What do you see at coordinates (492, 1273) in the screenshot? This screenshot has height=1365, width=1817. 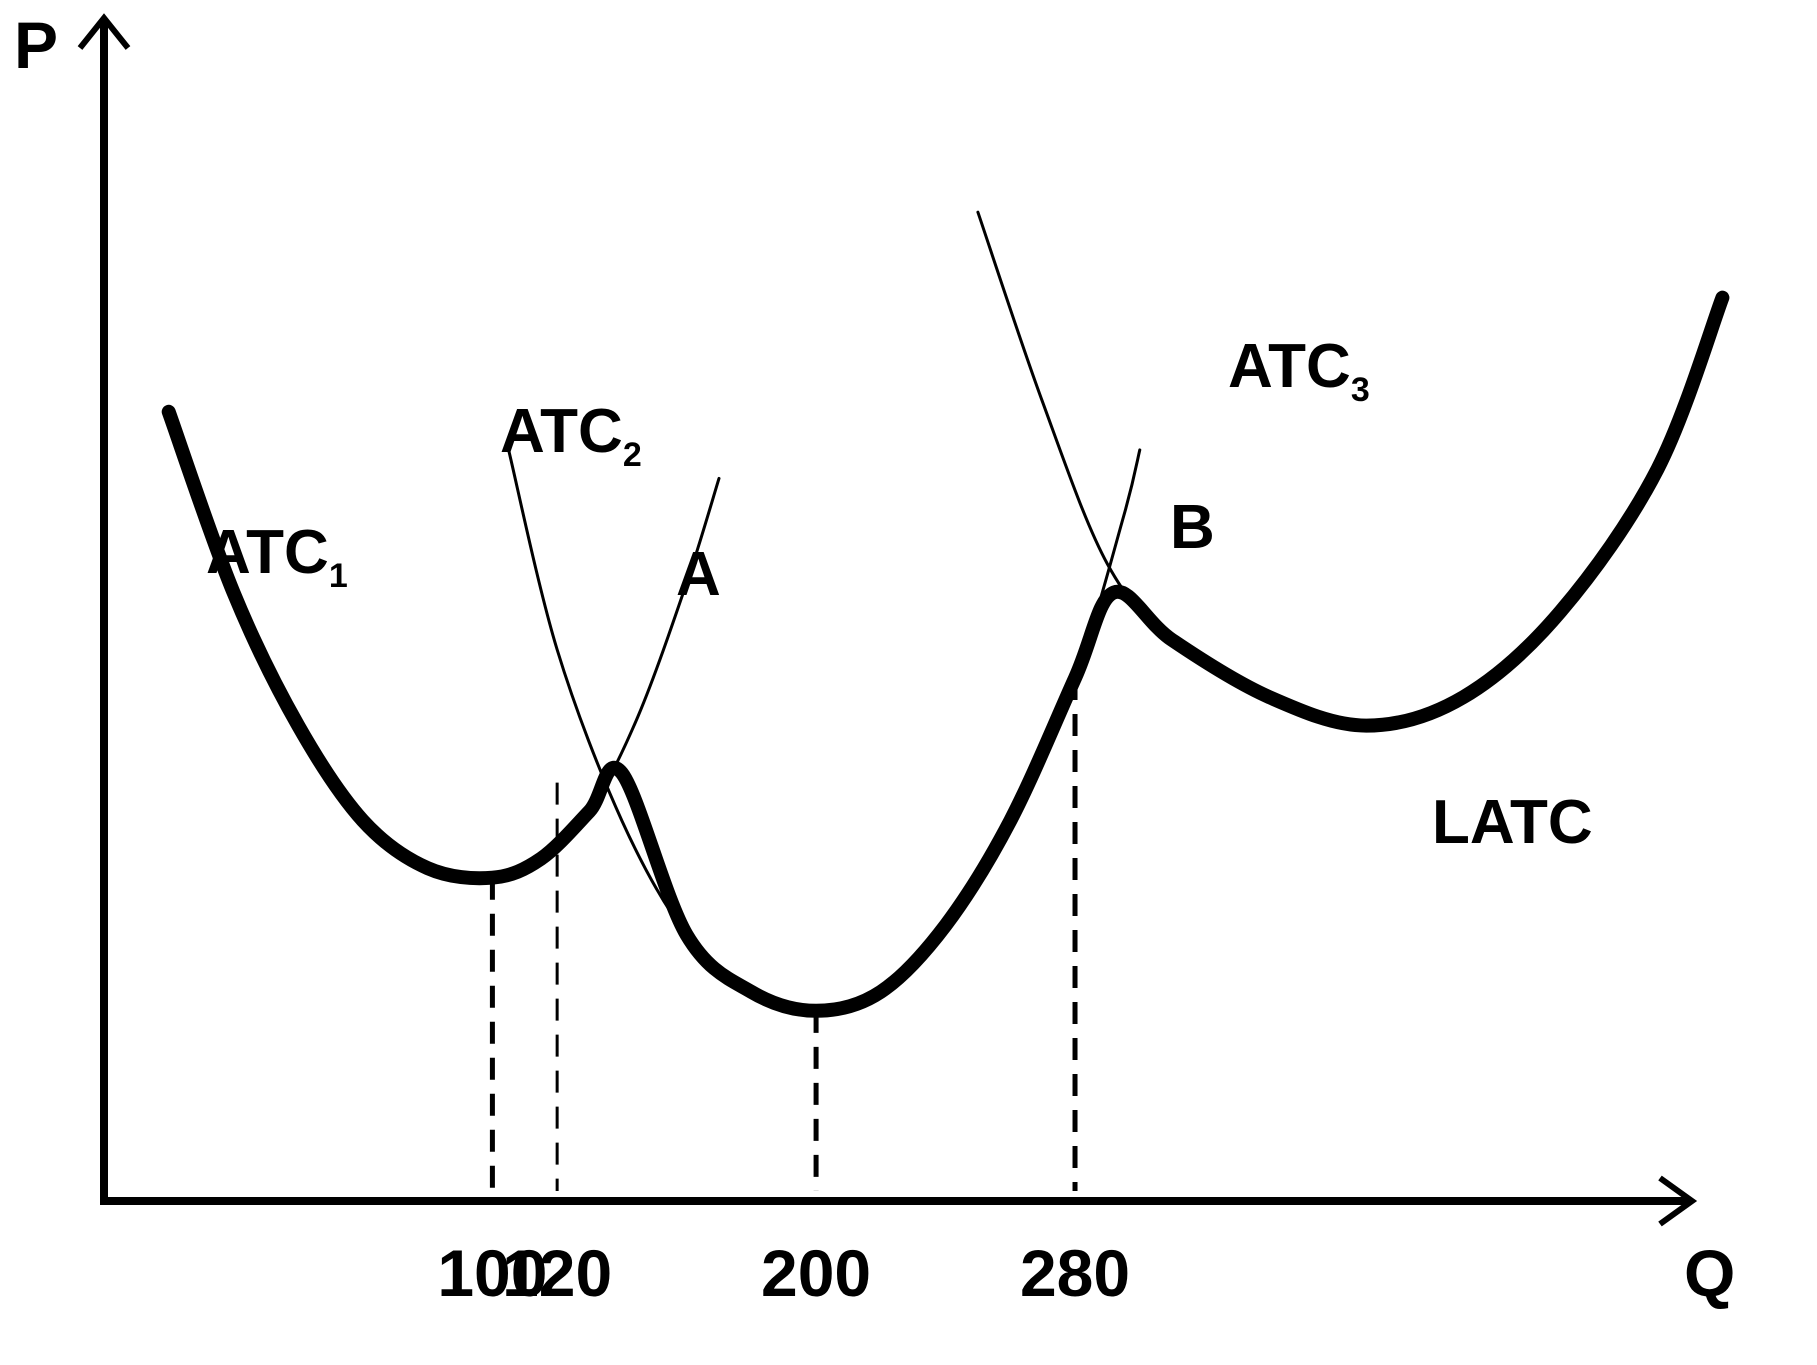 I see `x-tick-label-100: 100` at bounding box center [492, 1273].